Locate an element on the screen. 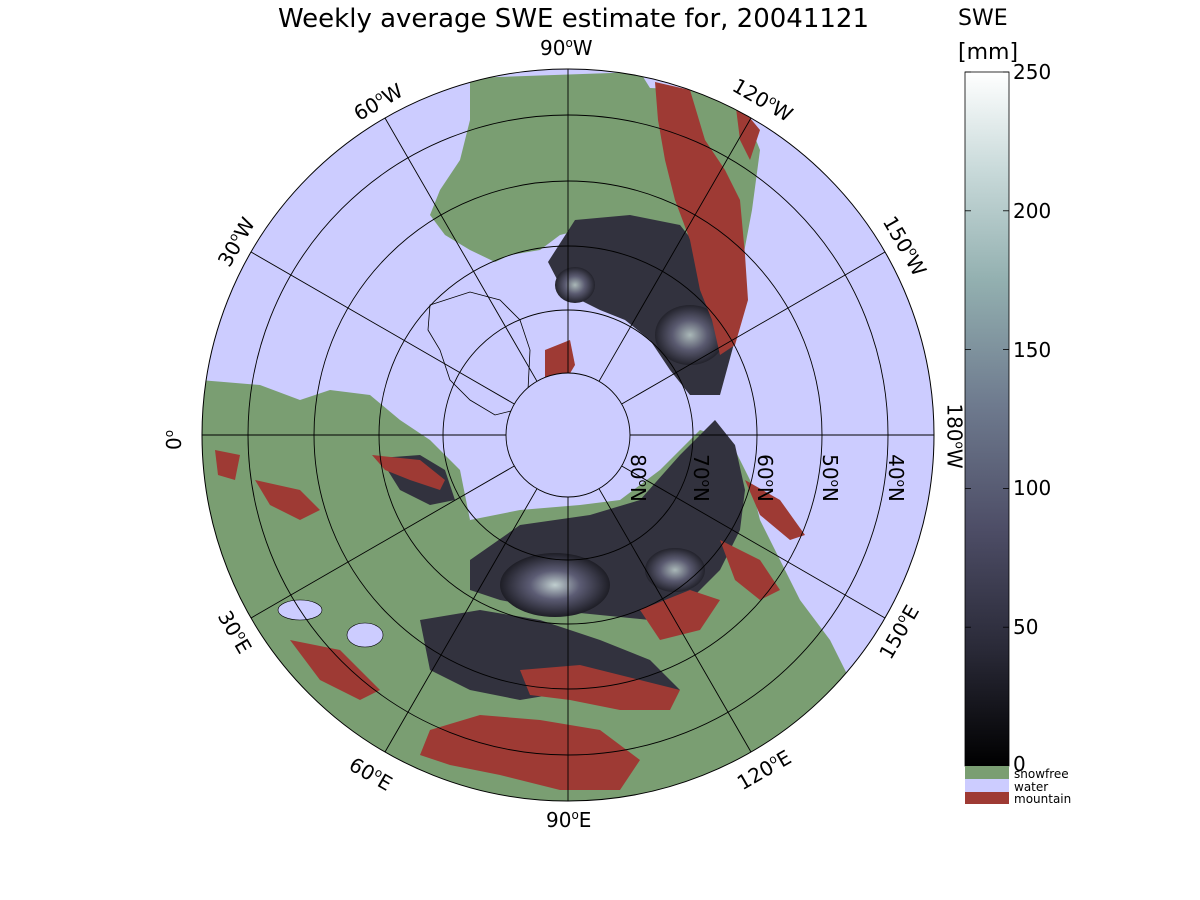  caspian-sea is located at coordinates (365, 635).